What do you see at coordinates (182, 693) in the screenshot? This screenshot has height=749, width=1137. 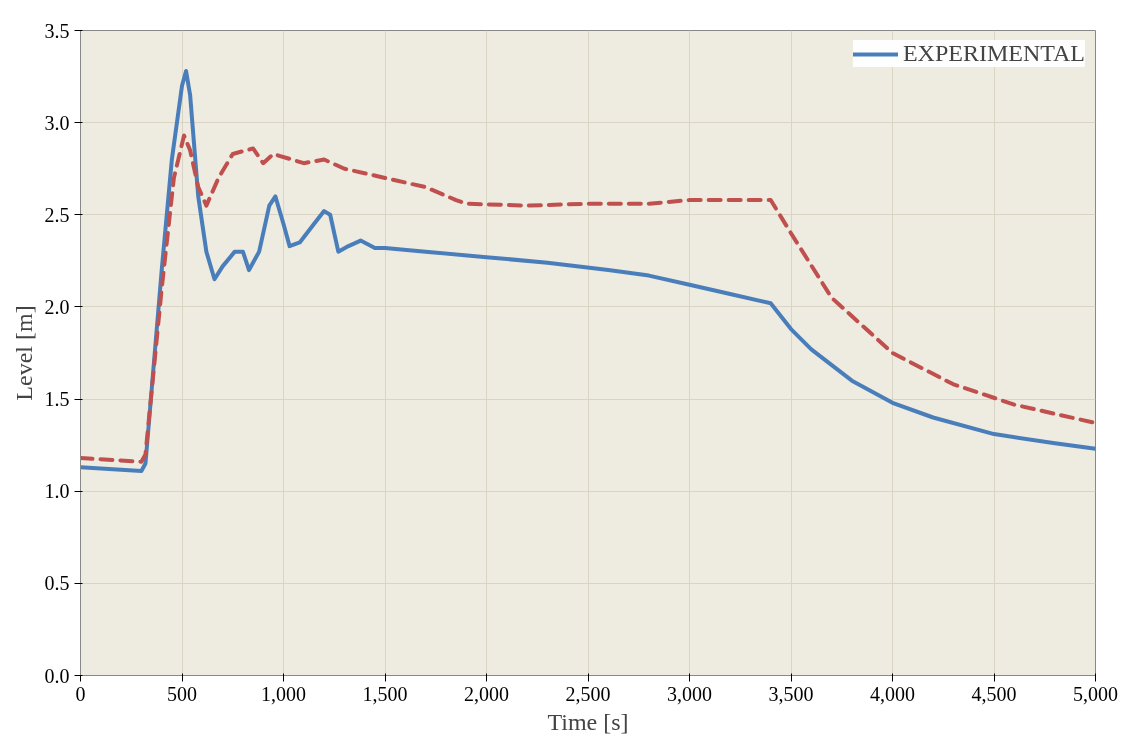 I see `x-tick-label: 500` at bounding box center [182, 693].